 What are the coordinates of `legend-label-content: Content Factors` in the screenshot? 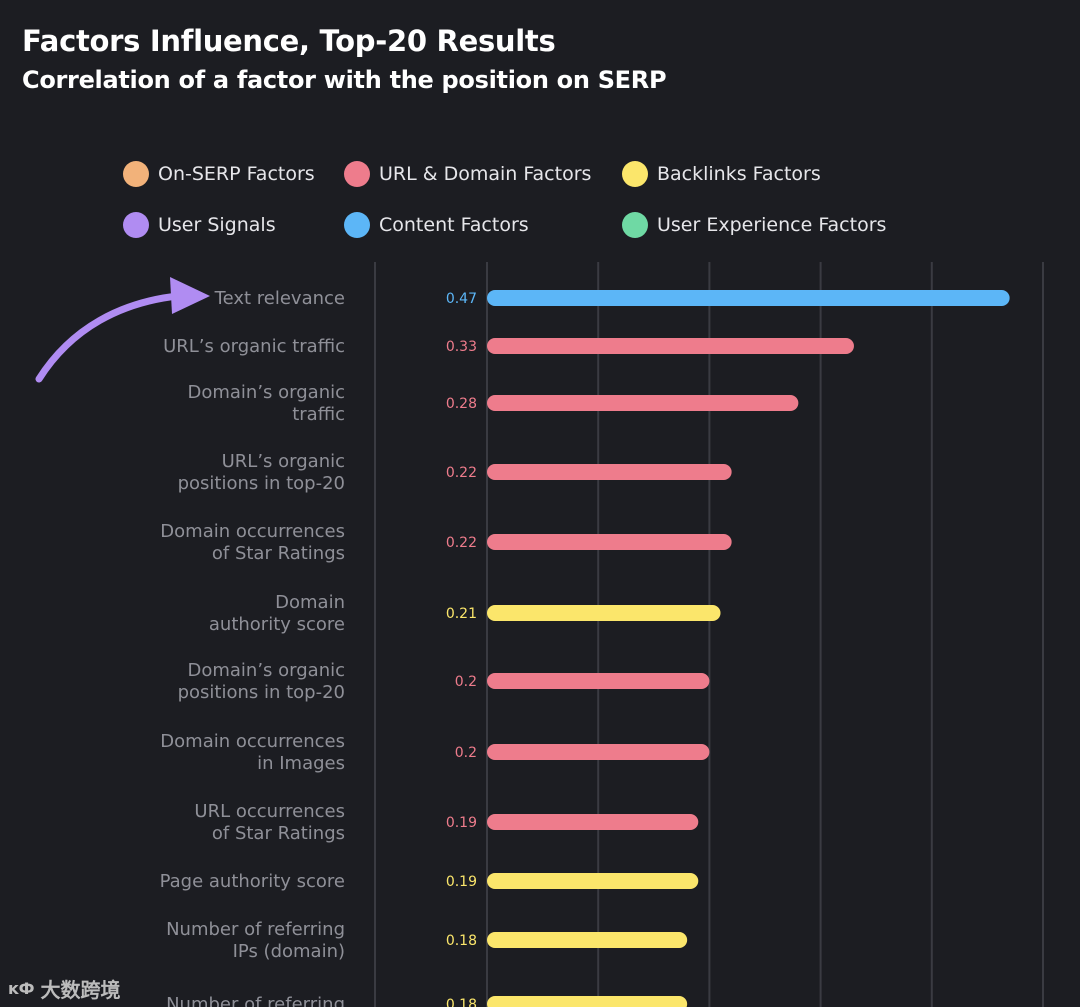 It's located at (454, 225).